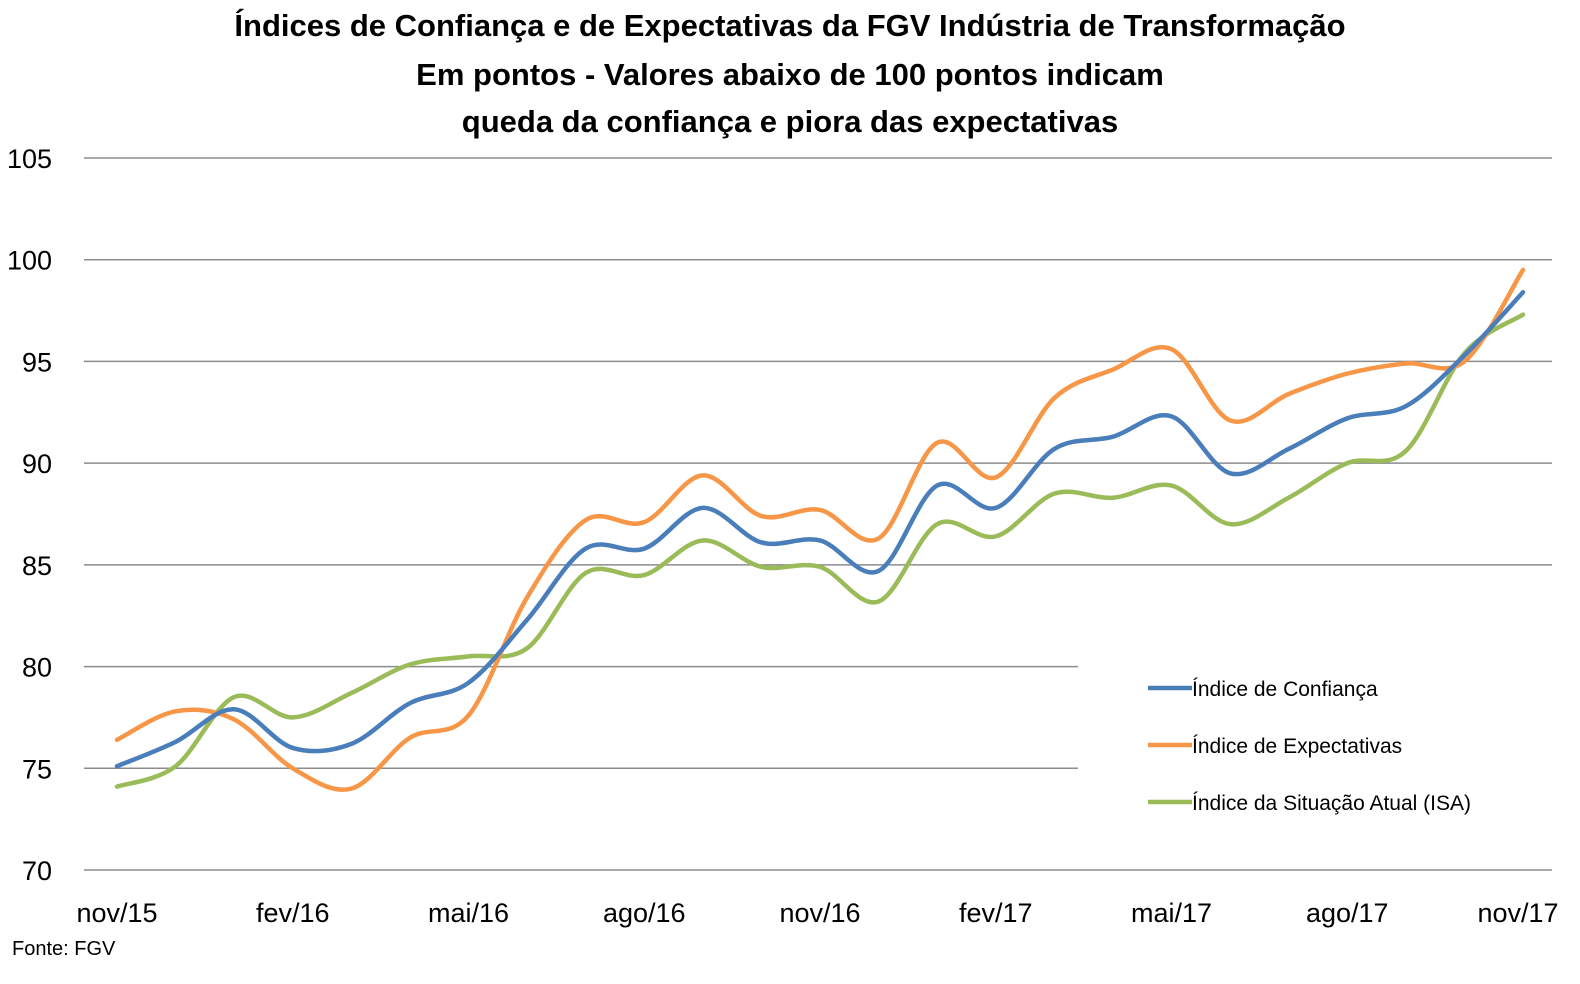  I want to click on x-tick-label: fev/16, so click(293, 913).